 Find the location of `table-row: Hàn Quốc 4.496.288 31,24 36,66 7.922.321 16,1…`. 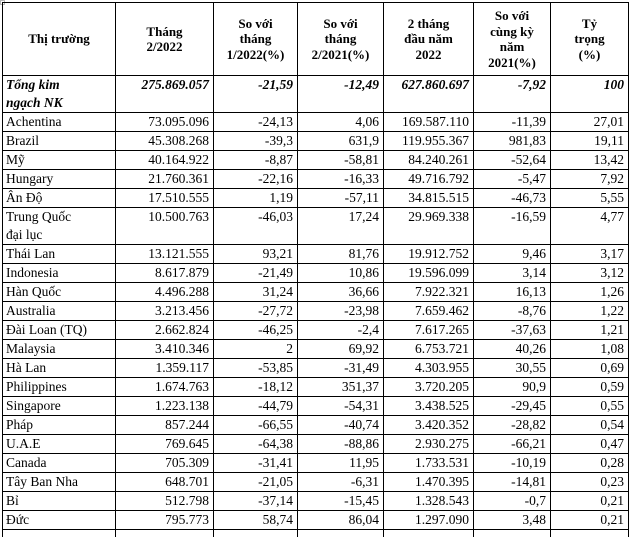

table-row: Hàn Quốc 4.496.288 31,24 36,66 7.922.321 16,1… is located at coordinates (315, 292).